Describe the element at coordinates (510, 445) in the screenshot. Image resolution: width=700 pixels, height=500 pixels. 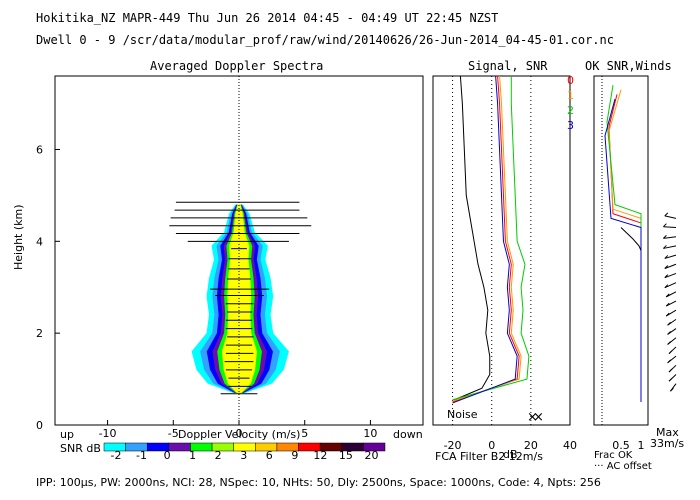
I see `snr-x-ticks: -20 0 20 40` at that location.